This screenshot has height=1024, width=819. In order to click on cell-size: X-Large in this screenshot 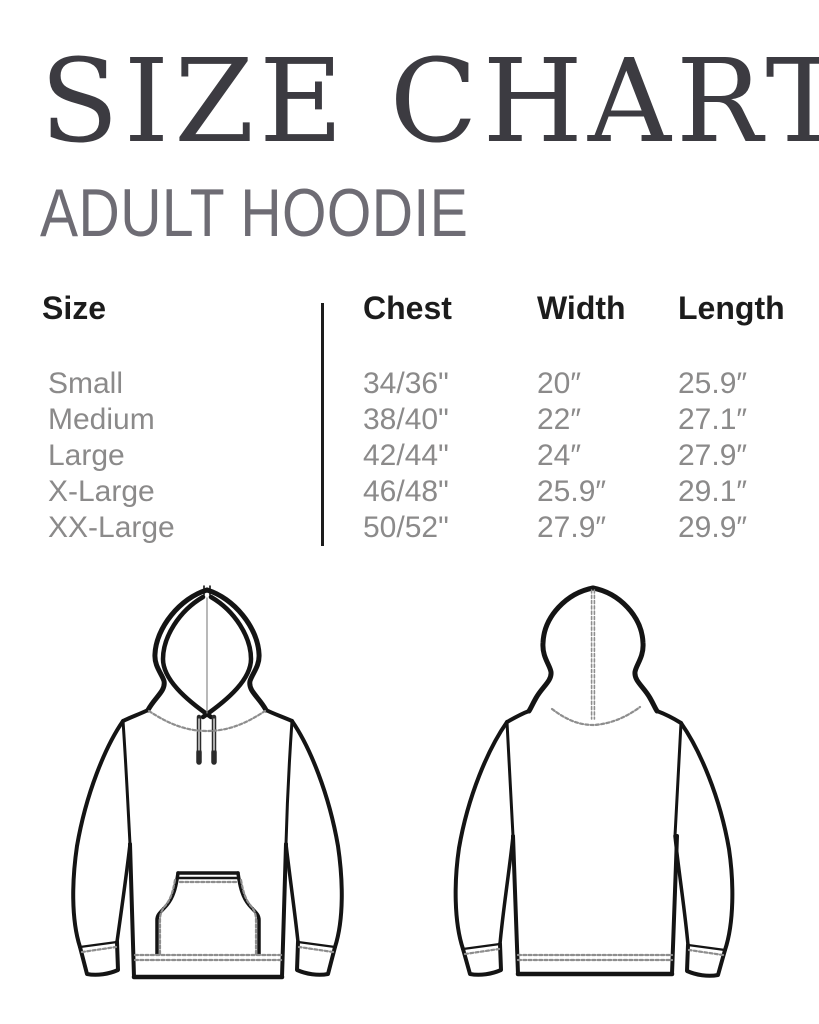, I will do `click(101, 491)`.